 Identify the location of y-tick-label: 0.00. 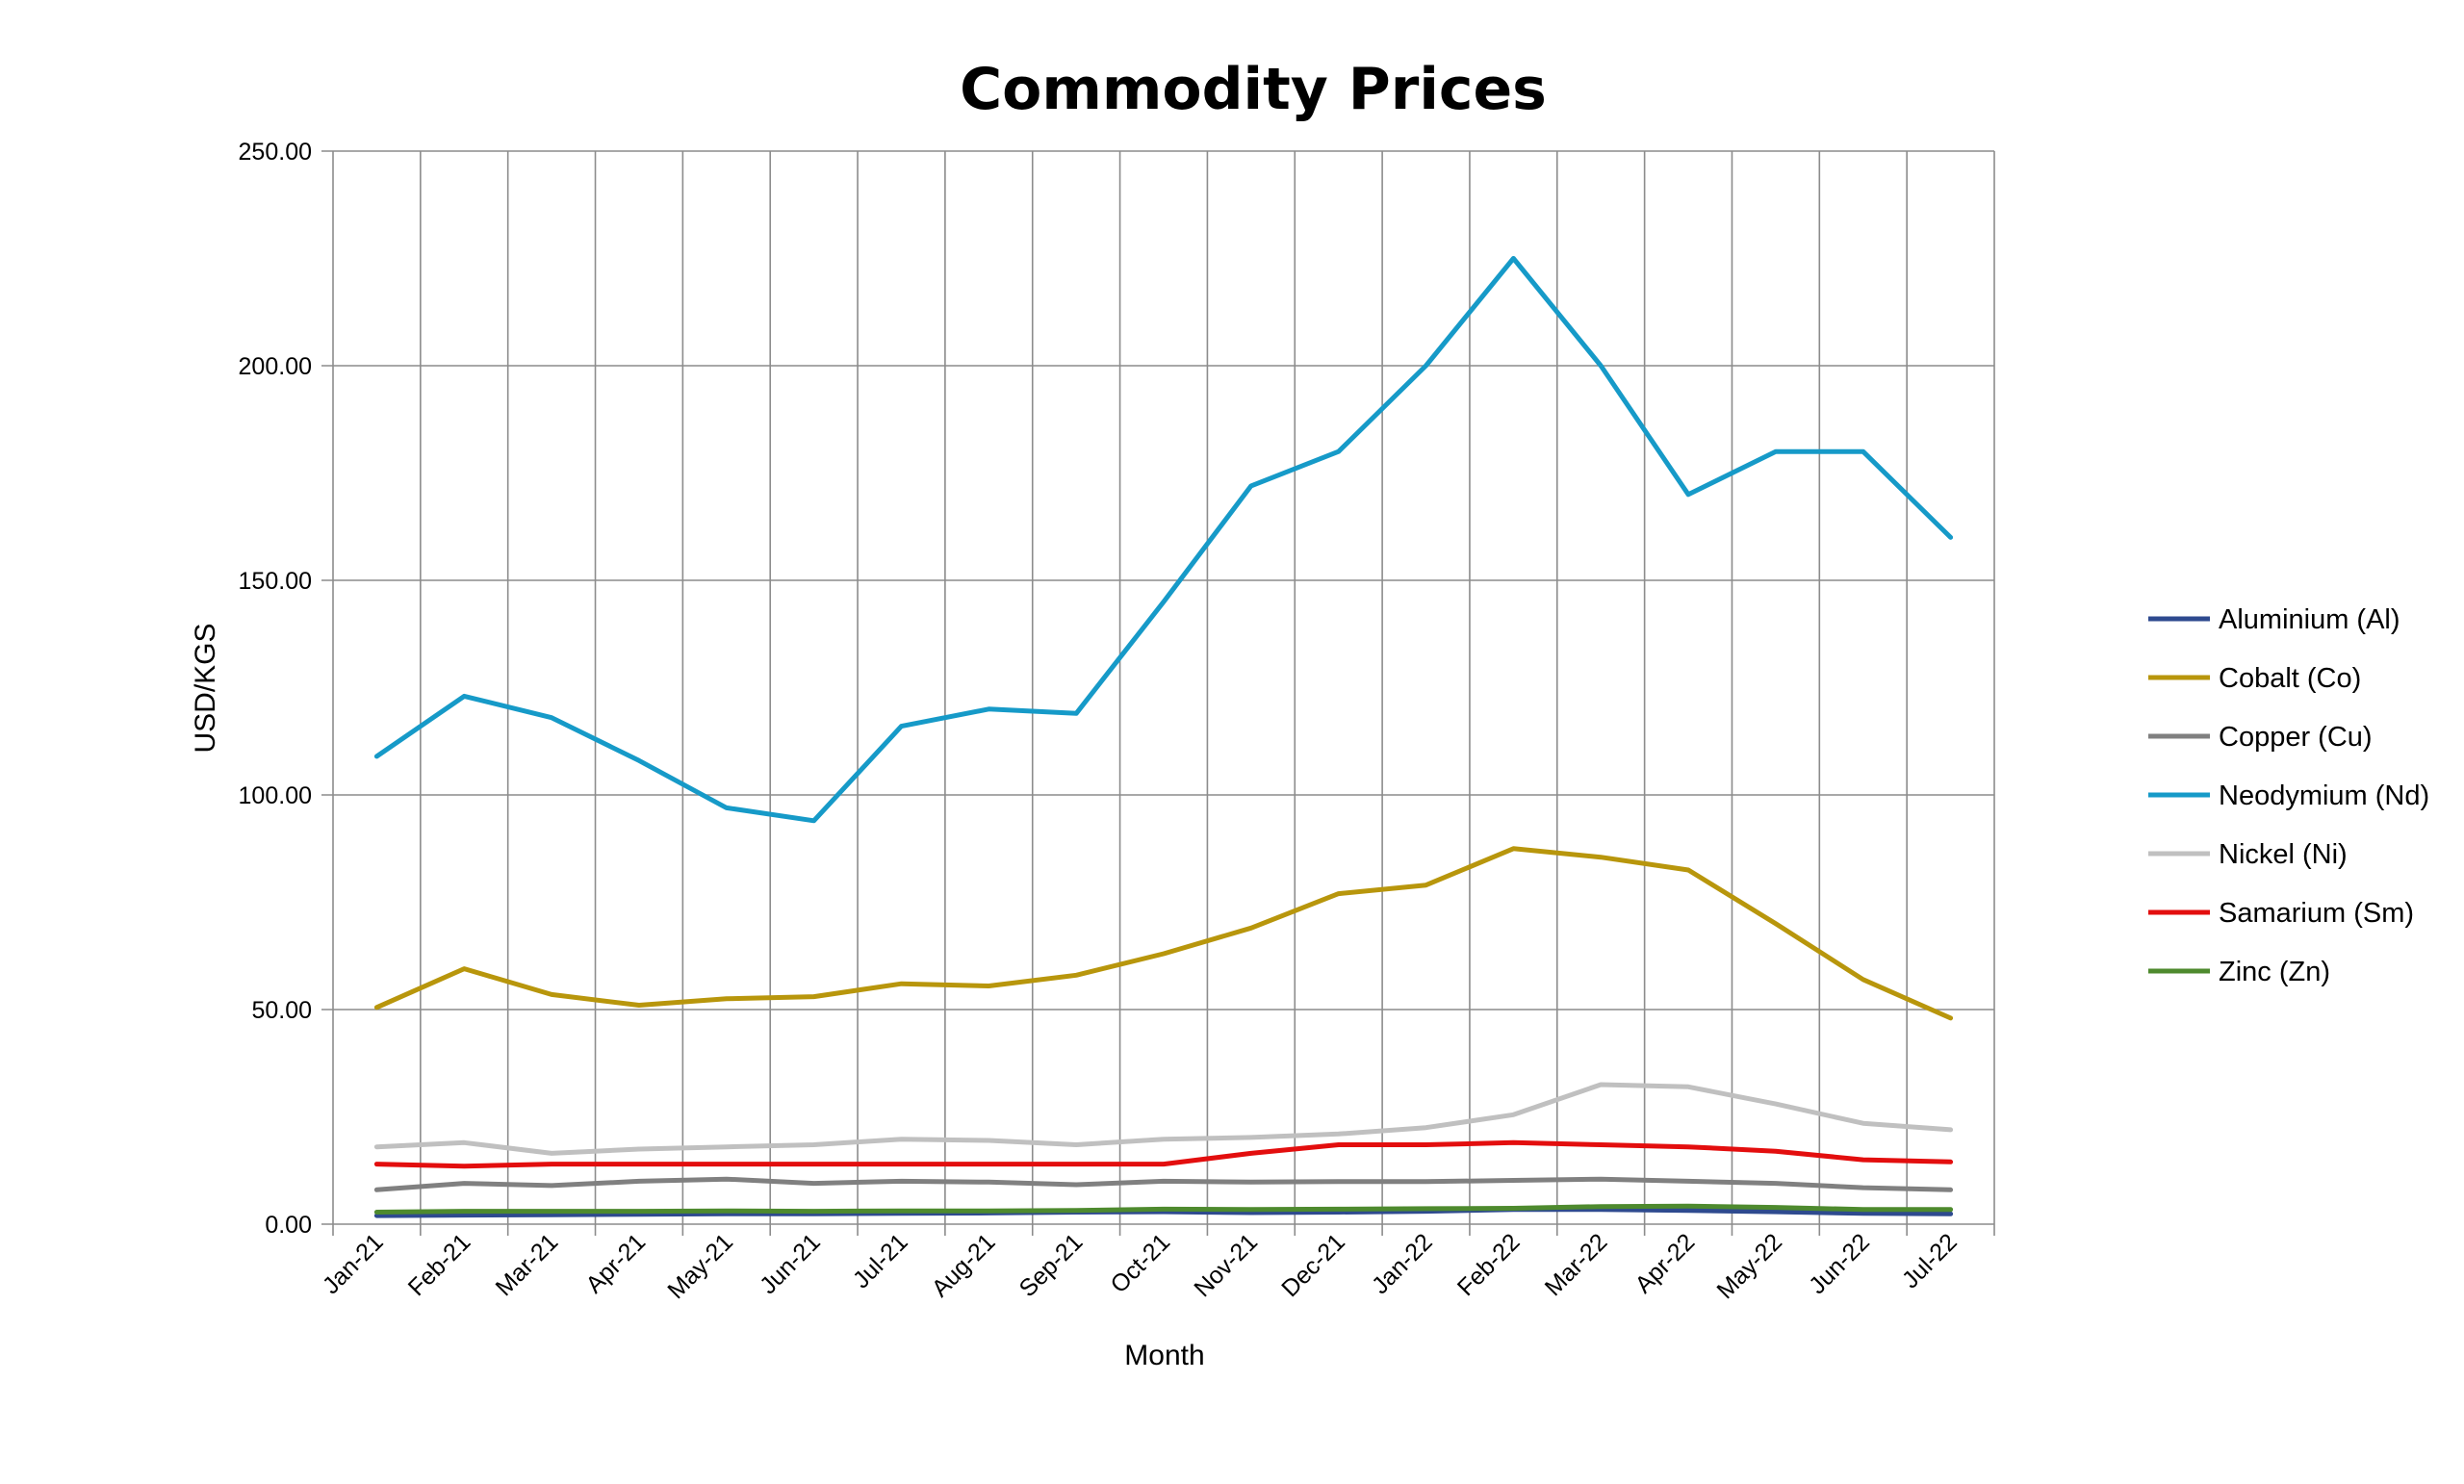
(288, 1226).